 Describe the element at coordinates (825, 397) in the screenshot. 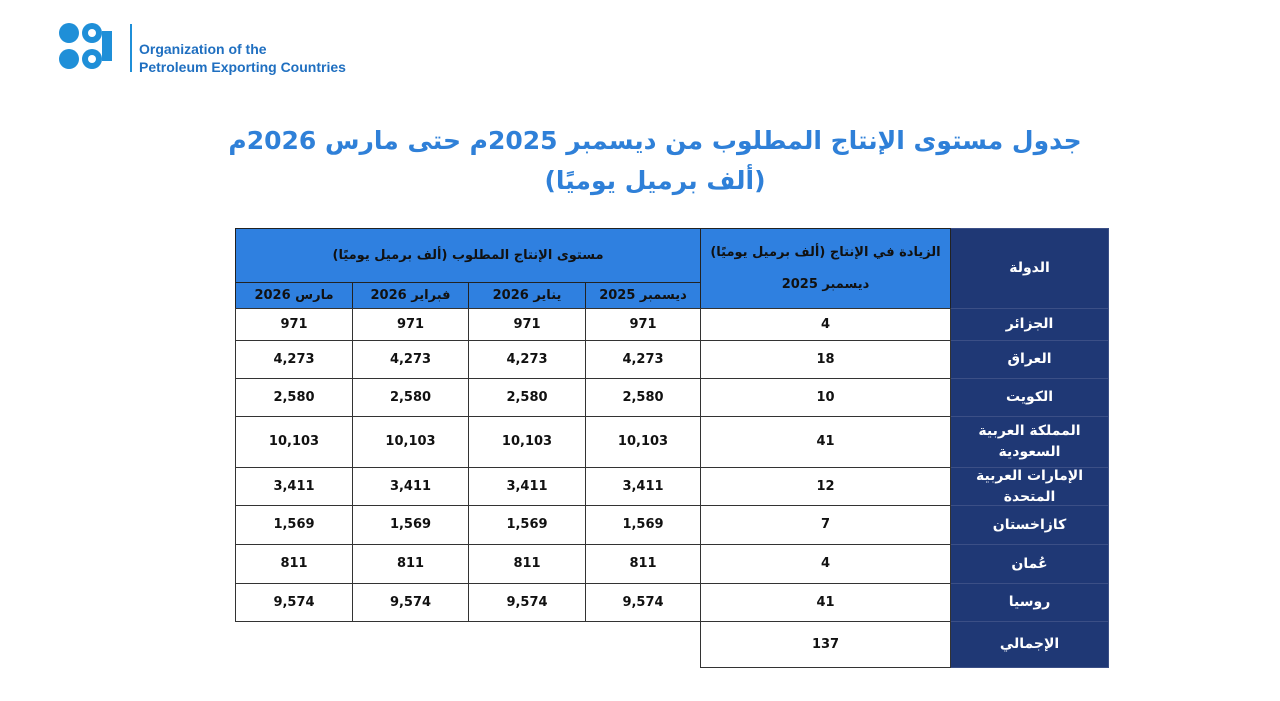

I see `increase-cell: 10` at that location.